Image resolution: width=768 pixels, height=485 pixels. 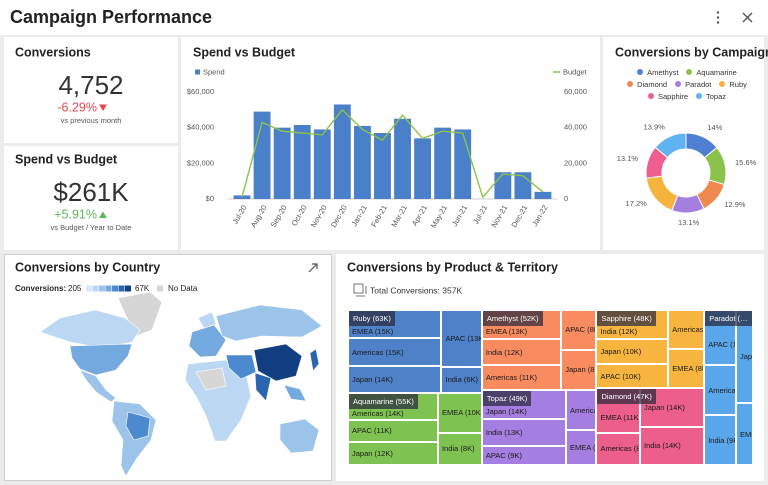 I want to click on legend-item: Amethyst, so click(x=657, y=72).